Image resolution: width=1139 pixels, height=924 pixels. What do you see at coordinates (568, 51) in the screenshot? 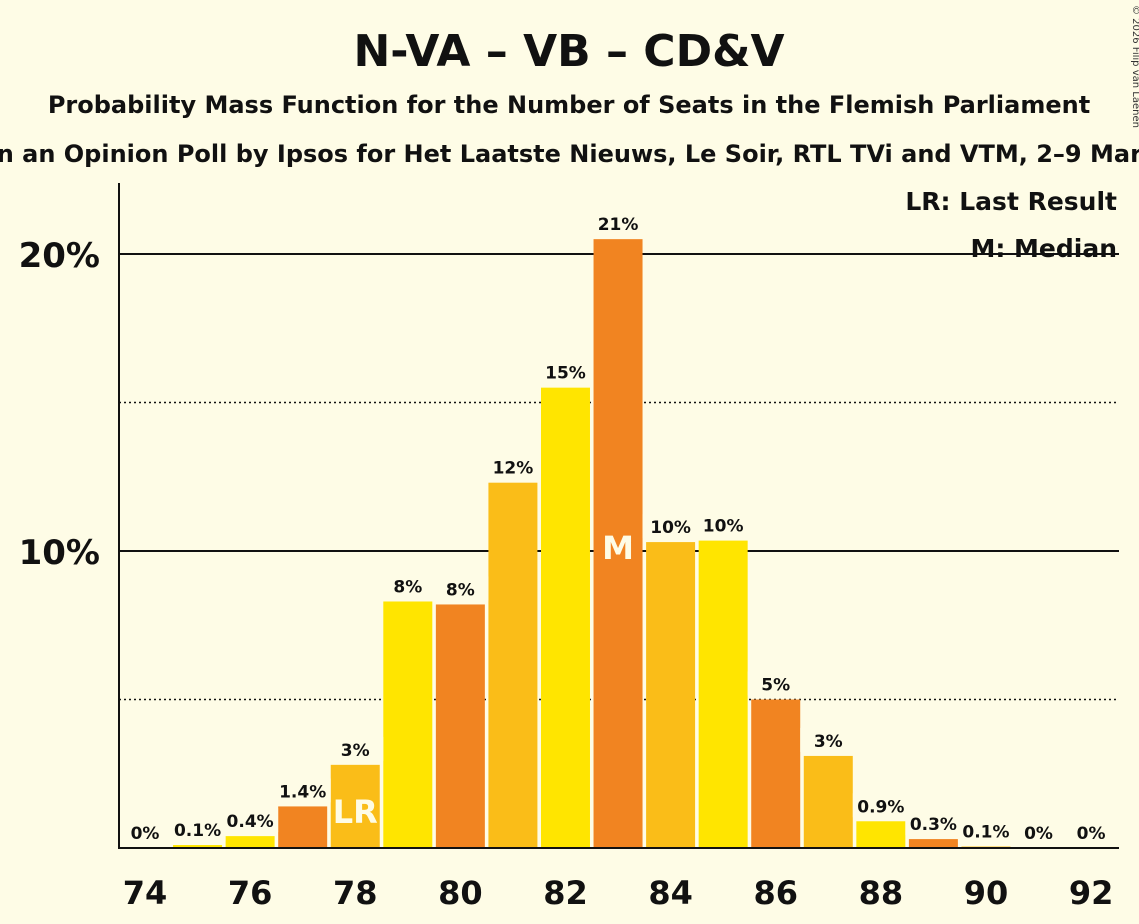
I see `chart-title: N-VA – VB – CD&V` at bounding box center [568, 51].